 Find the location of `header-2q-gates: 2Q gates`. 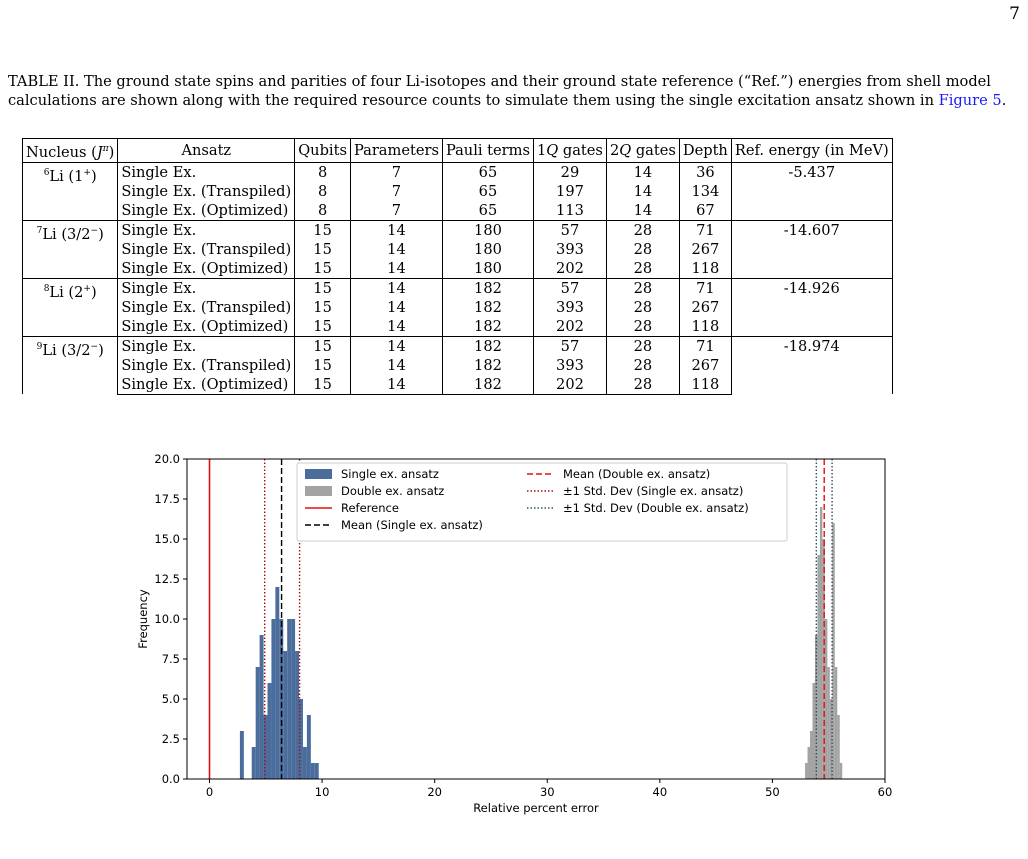

header-2q-gates: 2Q gates is located at coordinates (642, 150).